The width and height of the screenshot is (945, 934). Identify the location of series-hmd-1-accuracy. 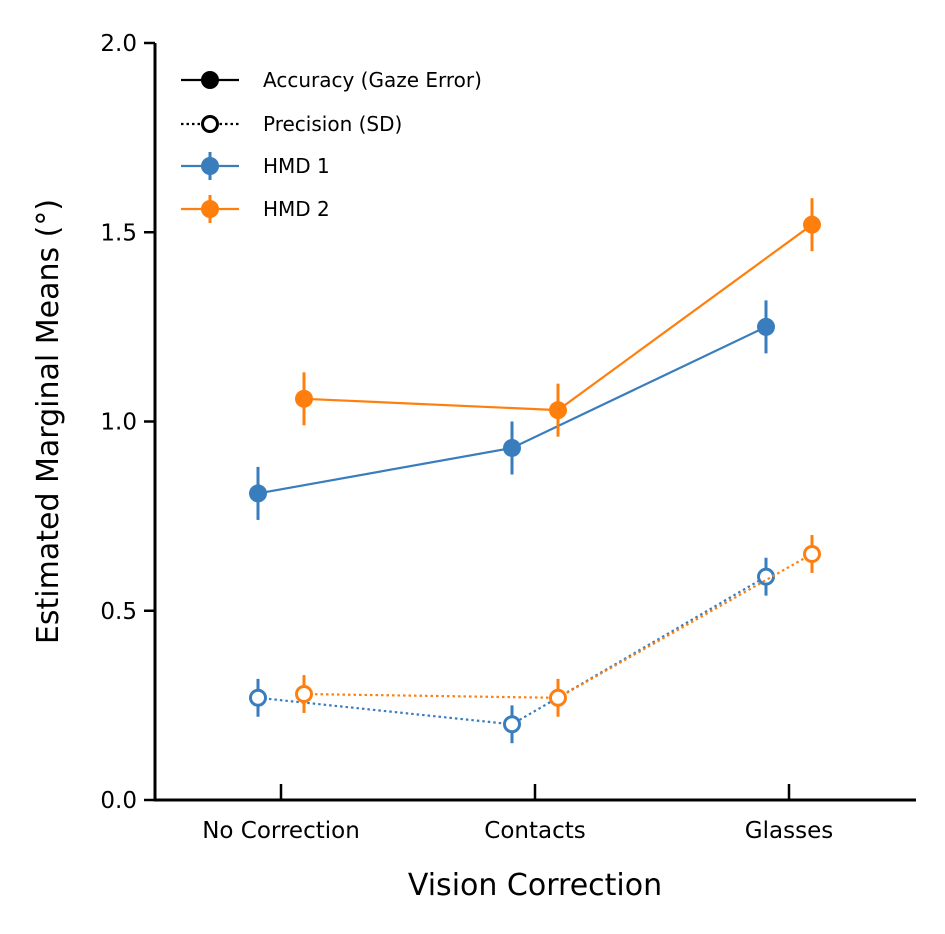
(512, 410).